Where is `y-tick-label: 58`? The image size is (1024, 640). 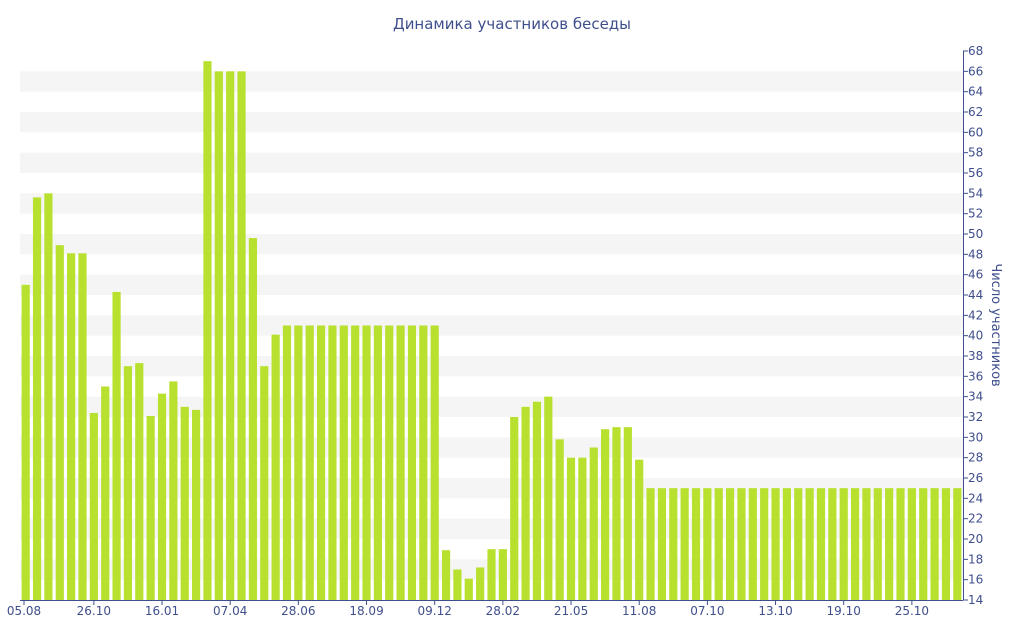 y-tick-label: 58 is located at coordinates (975, 153).